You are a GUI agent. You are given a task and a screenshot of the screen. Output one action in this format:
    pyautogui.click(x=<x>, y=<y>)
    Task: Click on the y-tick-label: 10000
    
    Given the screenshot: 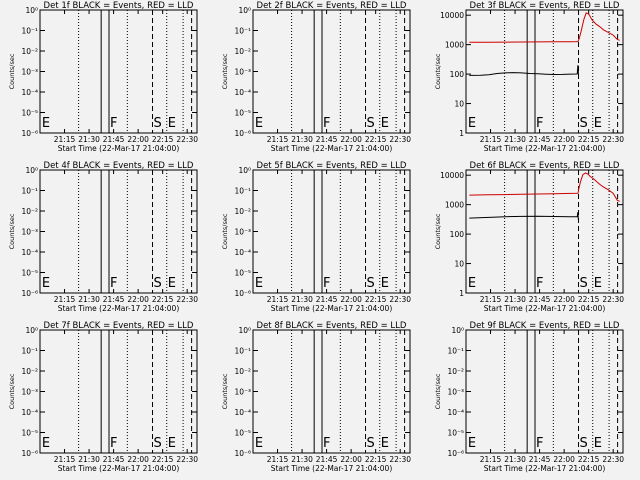 What is the action you would take?
    pyautogui.click(x=452, y=175)
    